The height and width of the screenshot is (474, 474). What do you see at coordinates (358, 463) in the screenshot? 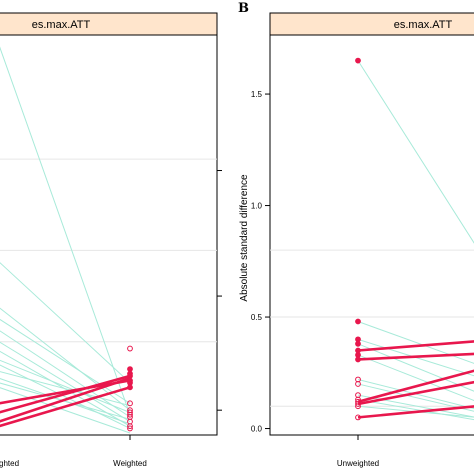
I see `panel-b-x-tick-label-unweighted: Unweighted` at bounding box center [358, 463].